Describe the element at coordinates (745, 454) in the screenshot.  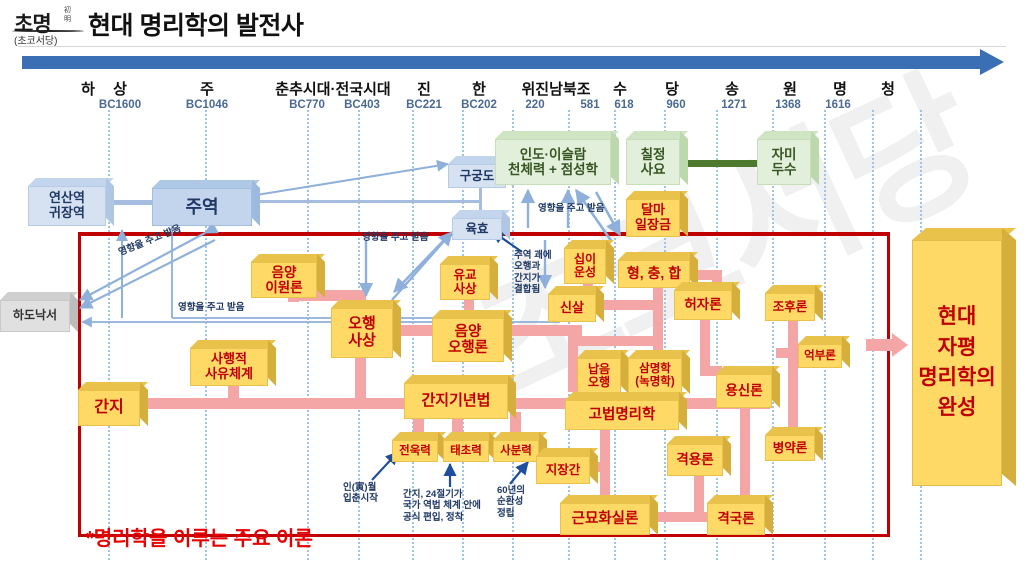
I see `connector-yongsin-down` at that location.